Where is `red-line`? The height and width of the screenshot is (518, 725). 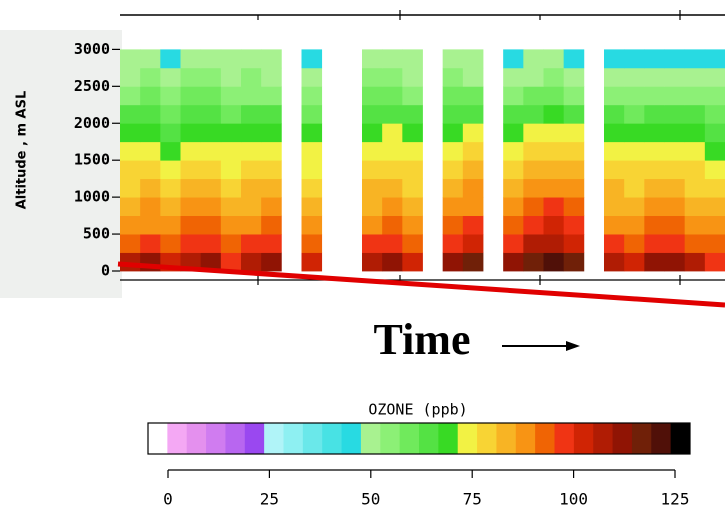 red-line is located at coordinates (421, 284).